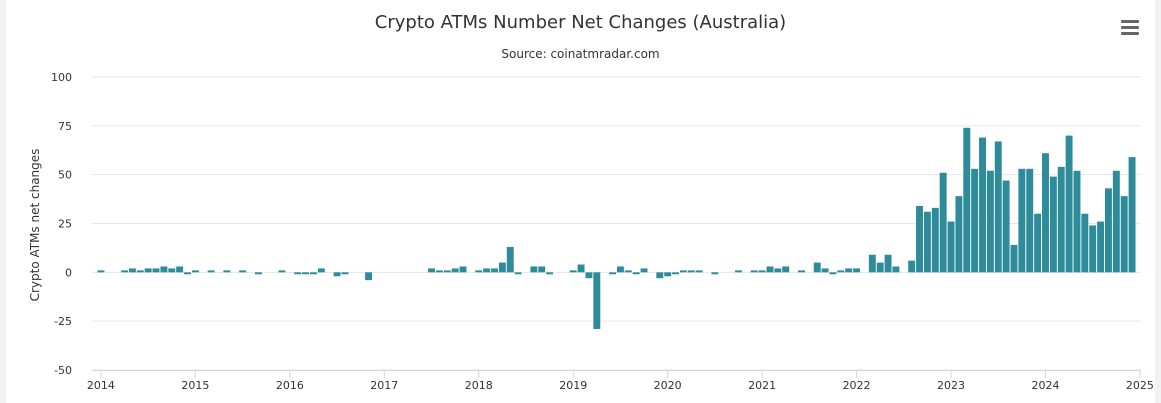  What do you see at coordinates (1130, 28) in the screenshot?
I see `hamburger-menu-icon` at bounding box center [1130, 28].